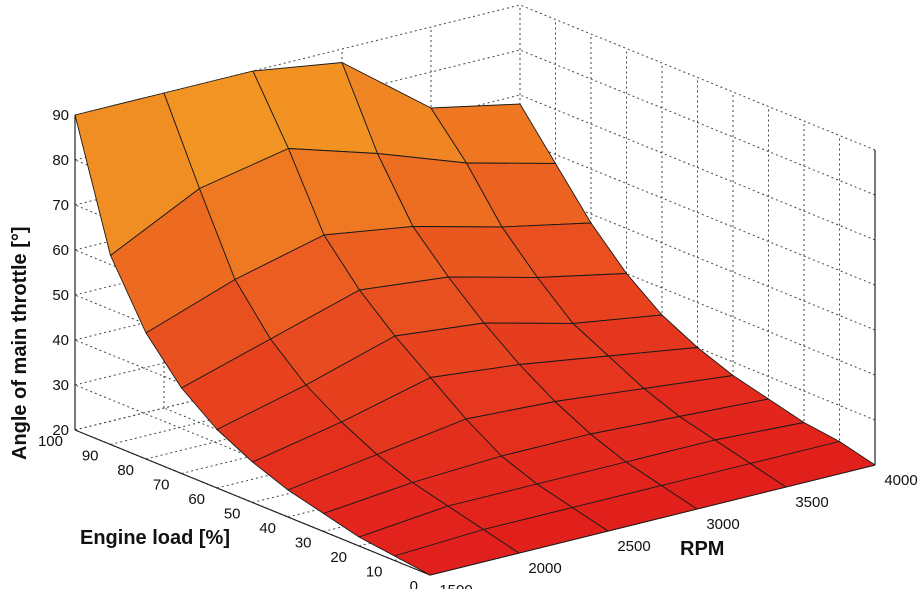 The height and width of the screenshot is (589, 921). I want to click on z-axis-label: Angle of main throttle [°], so click(20, 343).